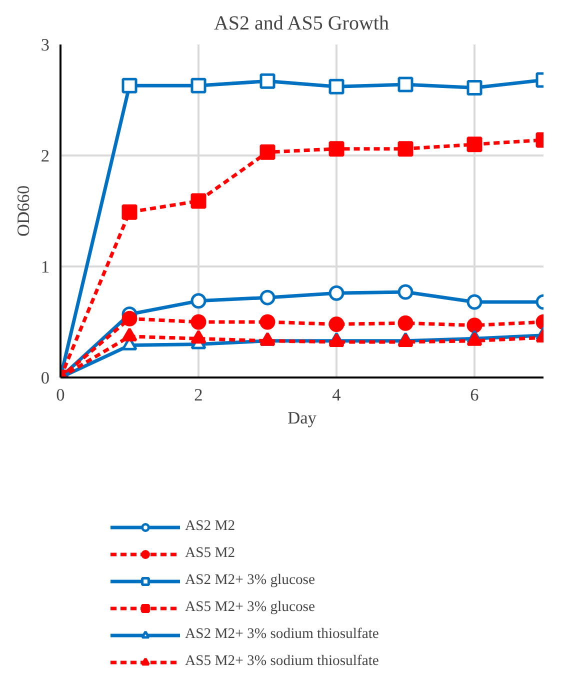 The image size is (575, 682). What do you see at coordinates (475, 395) in the screenshot?
I see `x-tick-label: 6` at bounding box center [475, 395].